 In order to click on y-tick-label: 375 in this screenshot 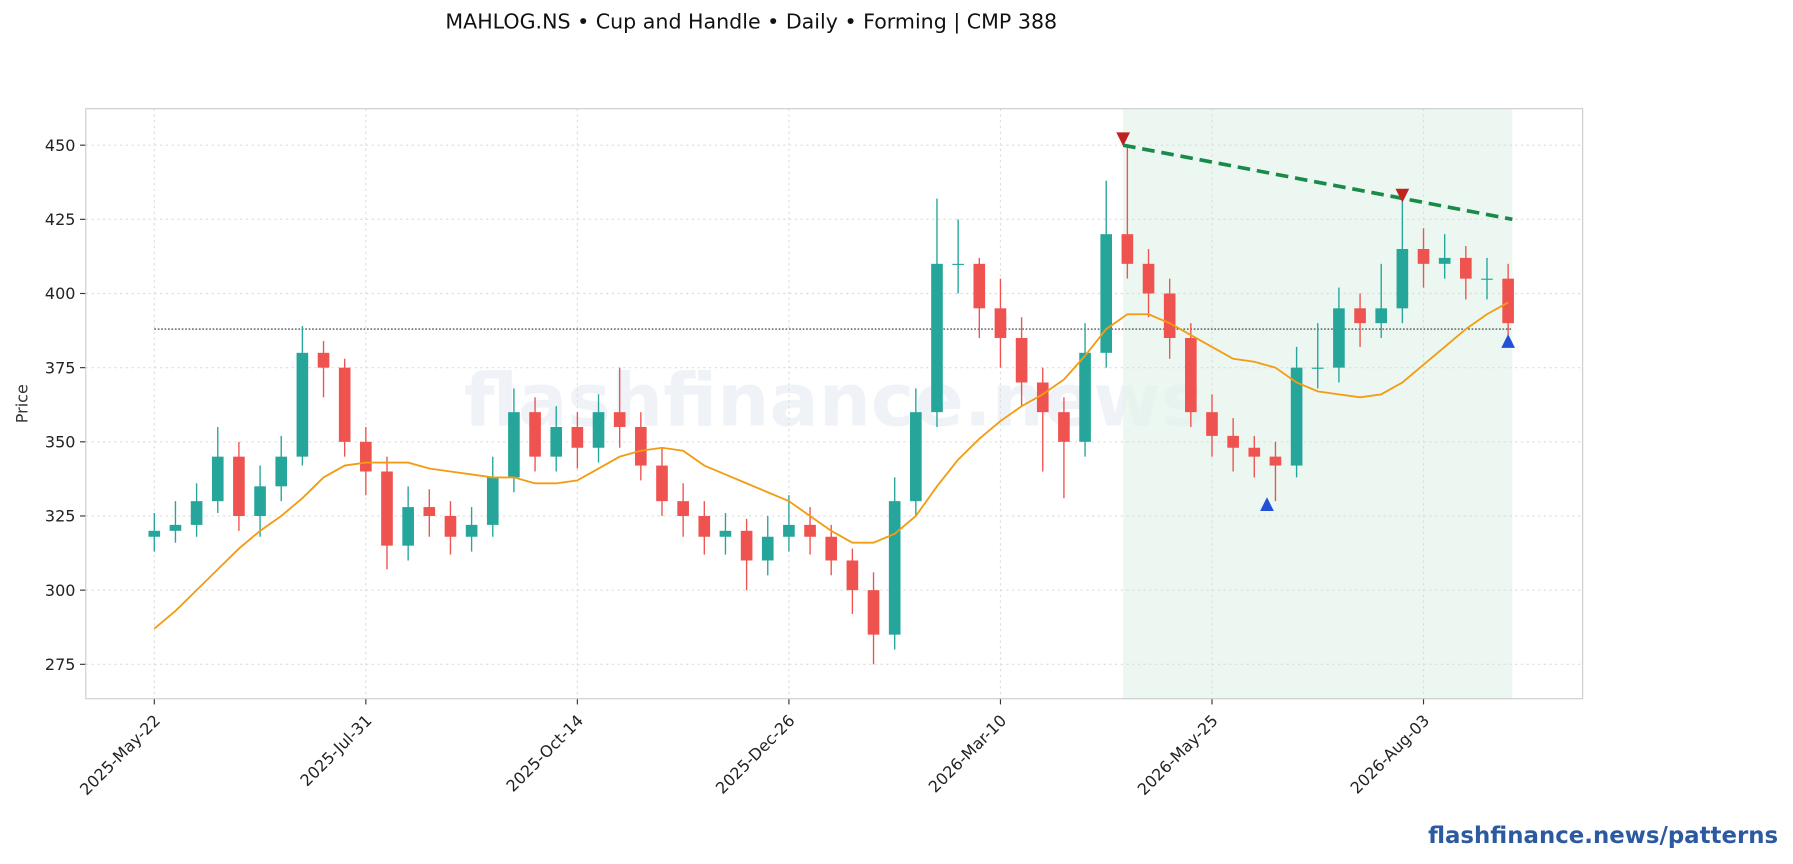, I will do `click(60, 367)`.